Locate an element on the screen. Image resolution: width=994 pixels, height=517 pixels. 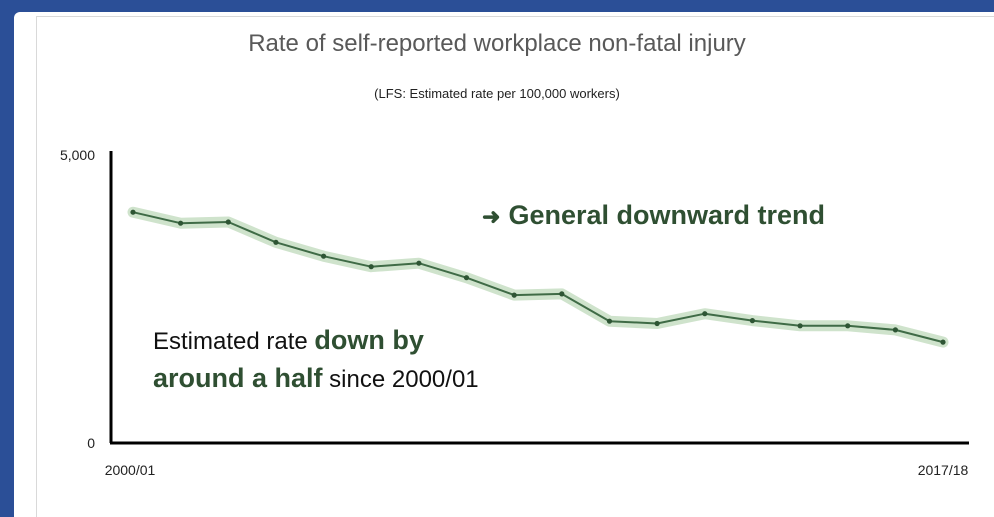
y-tick-label-min: 0 is located at coordinates (91, 443).